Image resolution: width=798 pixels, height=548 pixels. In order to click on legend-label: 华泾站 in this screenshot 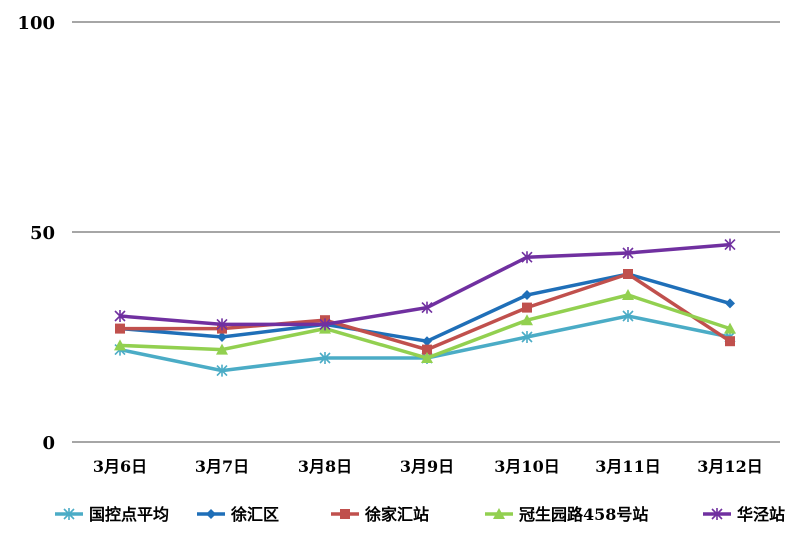, I will do `click(761, 514)`.